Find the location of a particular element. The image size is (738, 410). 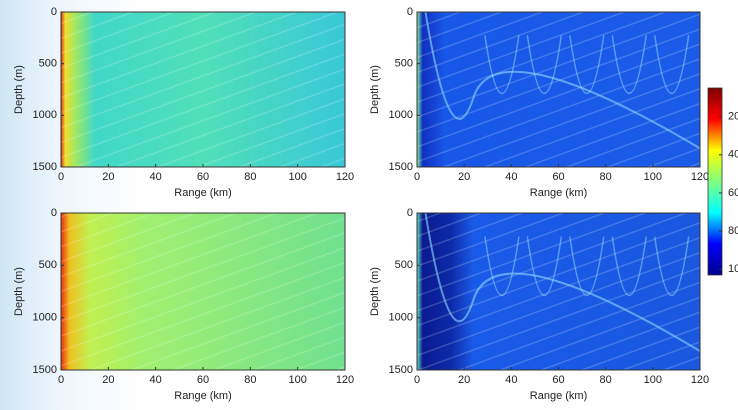

colorbar-tick-label: 20 is located at coordinates (733, 117).